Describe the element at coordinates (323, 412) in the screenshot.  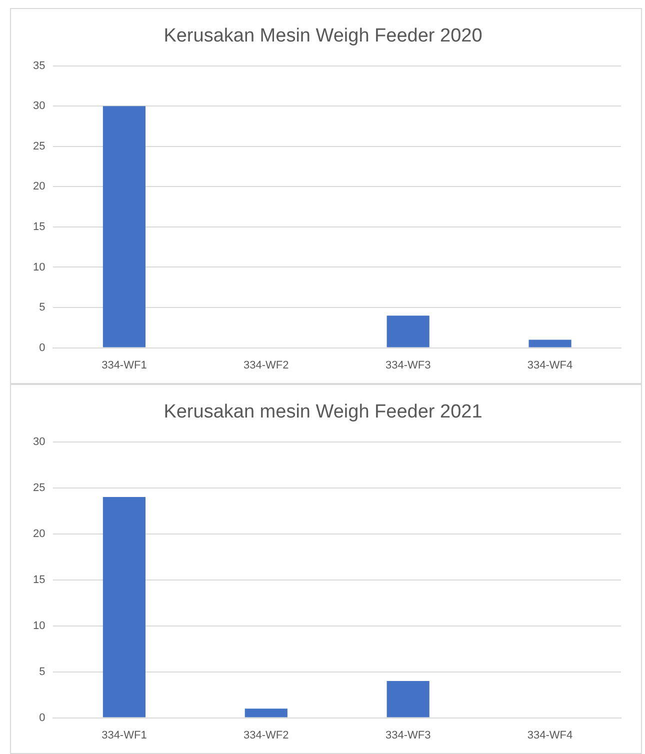
I see `chart-title: Kerusakan mesin Weigh Feeder 2021` at that location.